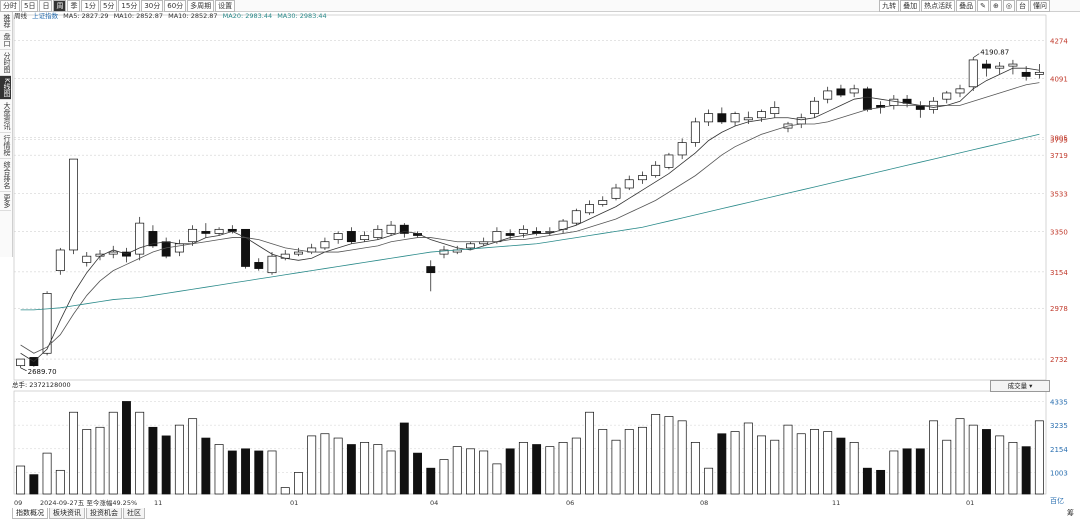 This screenshot has width=1080, height=519. What do you see at coordinates (1008, 6) in the screenshot?
I see `tool-button: ◎` at bounding box center [1008, 6].